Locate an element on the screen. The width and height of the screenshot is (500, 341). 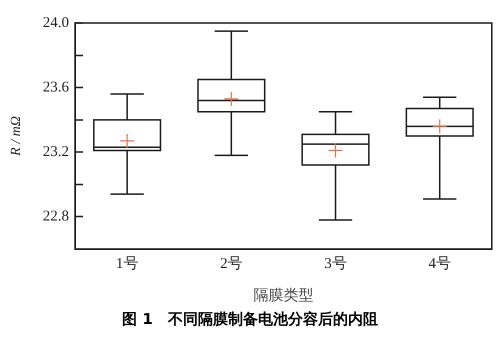
x-tick-label: 4号 is located at coordinates (439, 264).